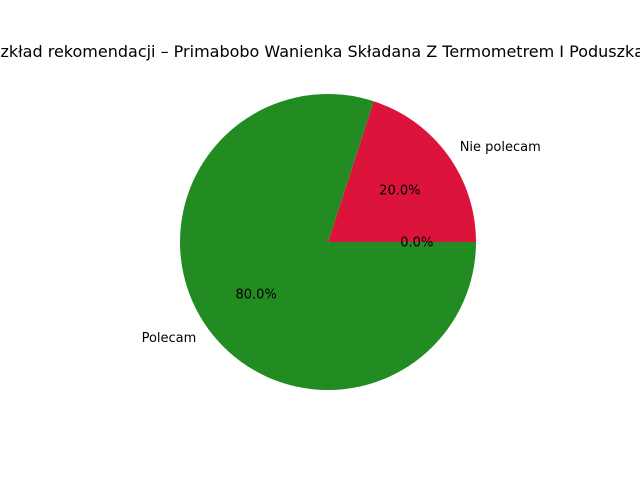 The height and width of the screenshot is (480, 640). What do you see at coordinates (402, 171) in the screenshot?
I see `pie-slice-nie-polecam` at bounding box center [402, 171].